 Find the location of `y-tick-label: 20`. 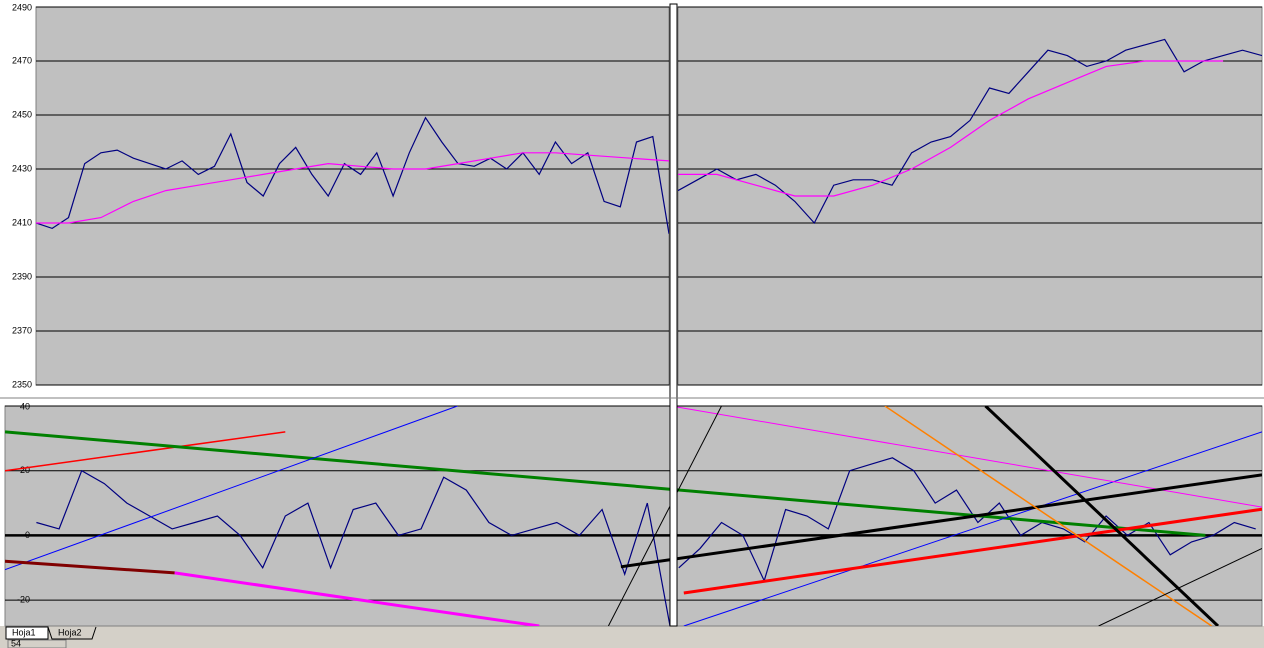

y-tick-label: 20 is located at coordinates (25, 470).